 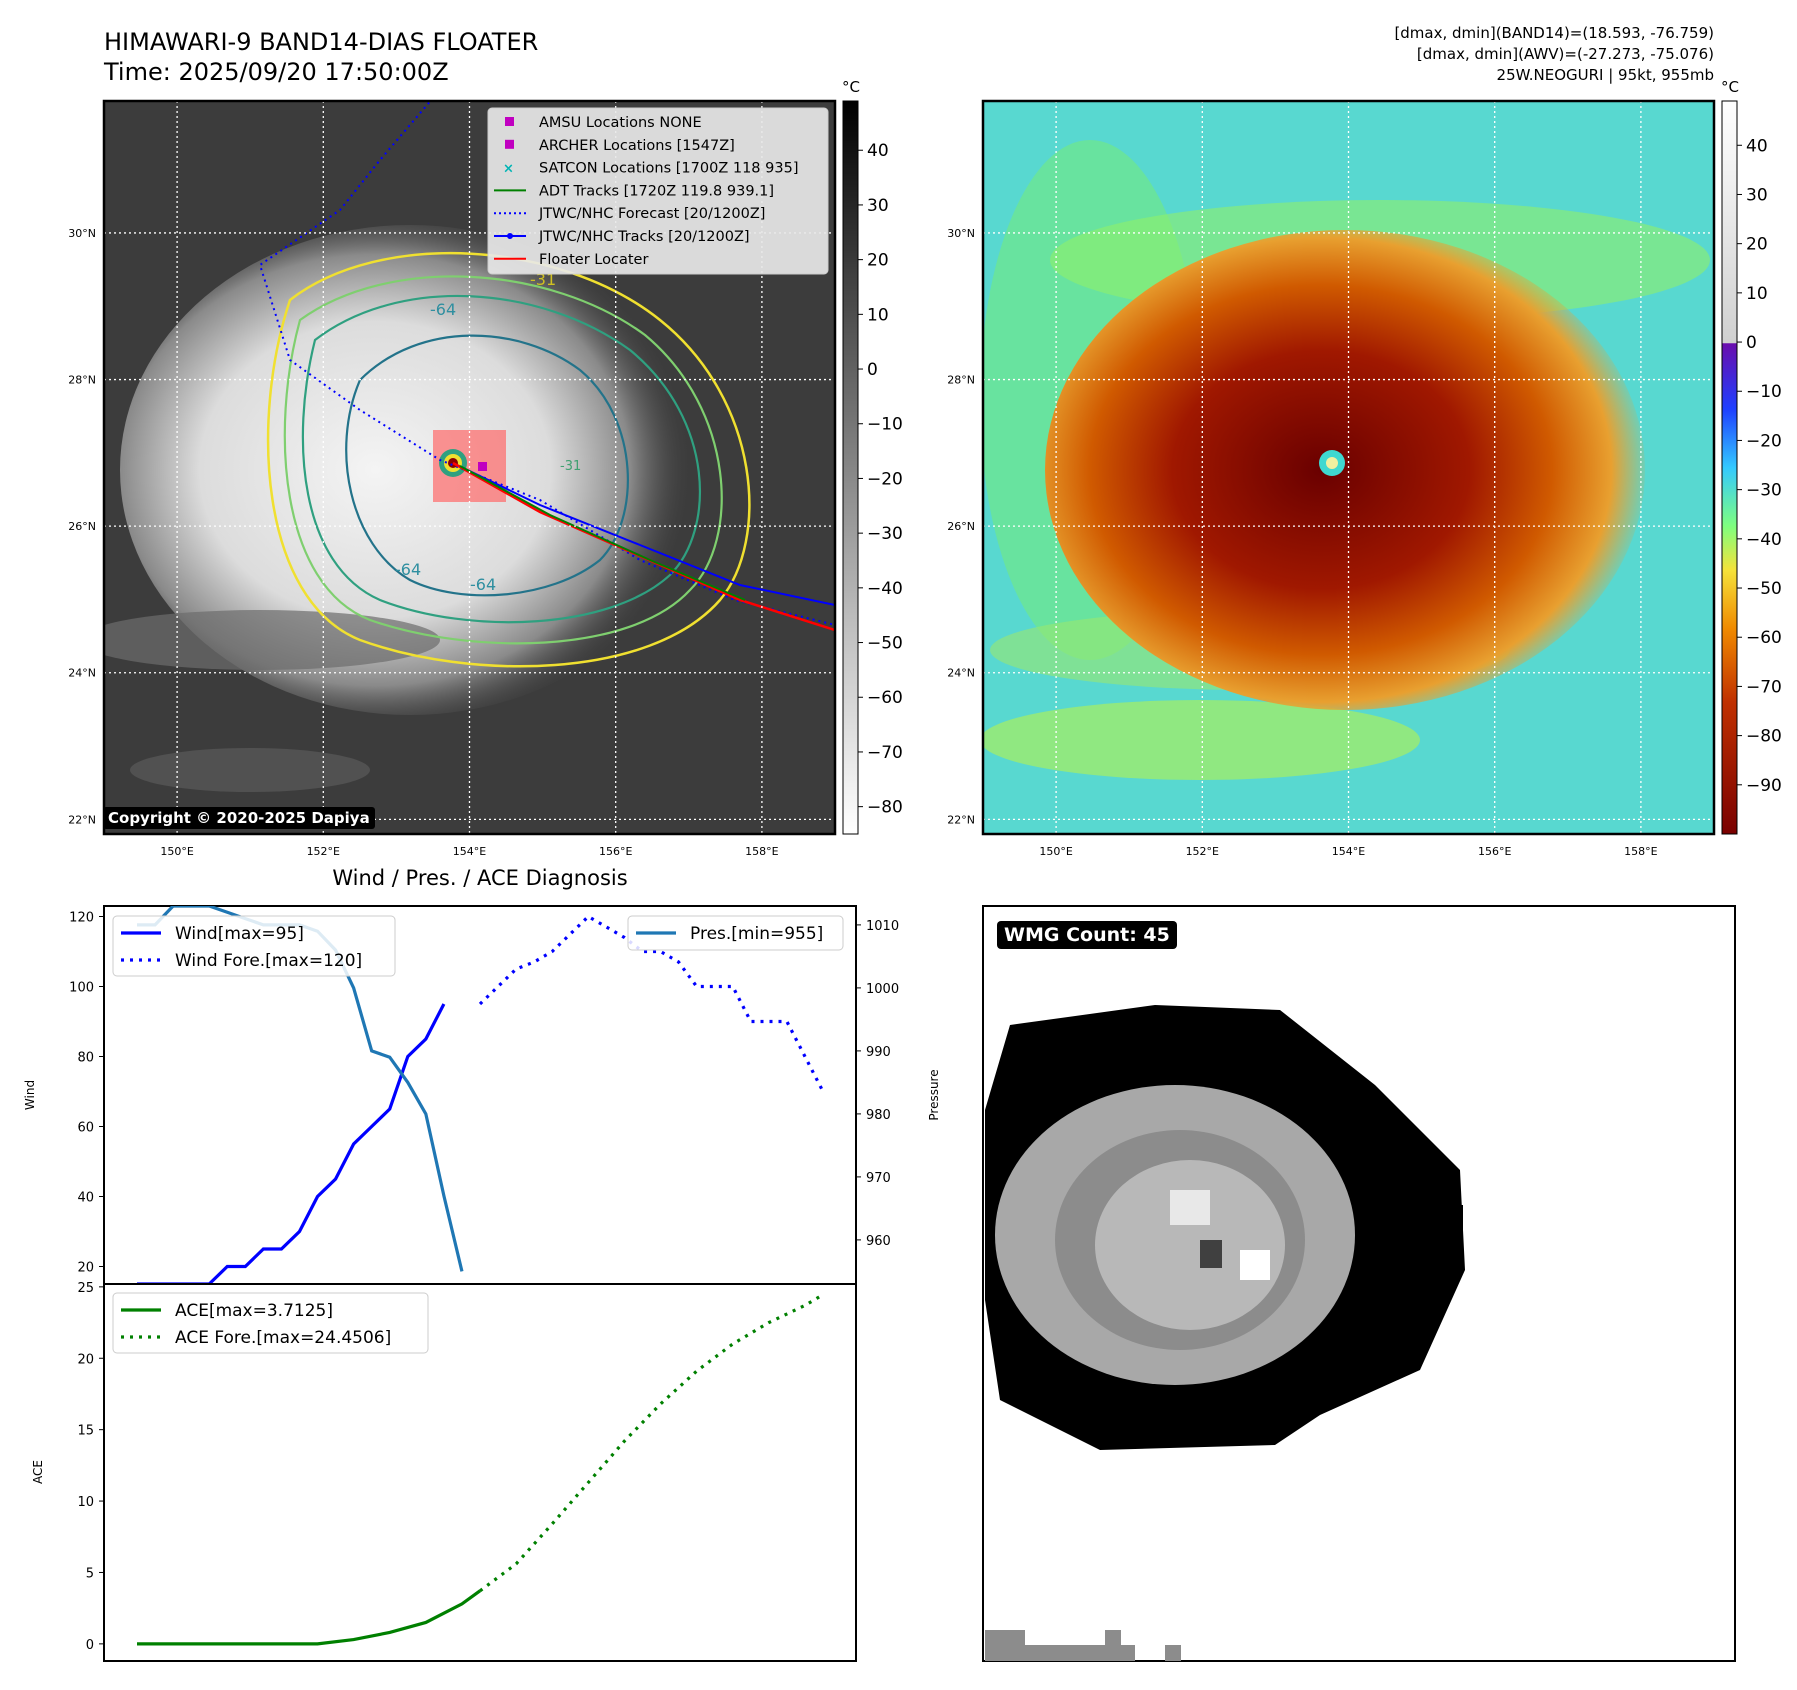 I want to click on ace-legend-box, so click(x=270, y=1323).